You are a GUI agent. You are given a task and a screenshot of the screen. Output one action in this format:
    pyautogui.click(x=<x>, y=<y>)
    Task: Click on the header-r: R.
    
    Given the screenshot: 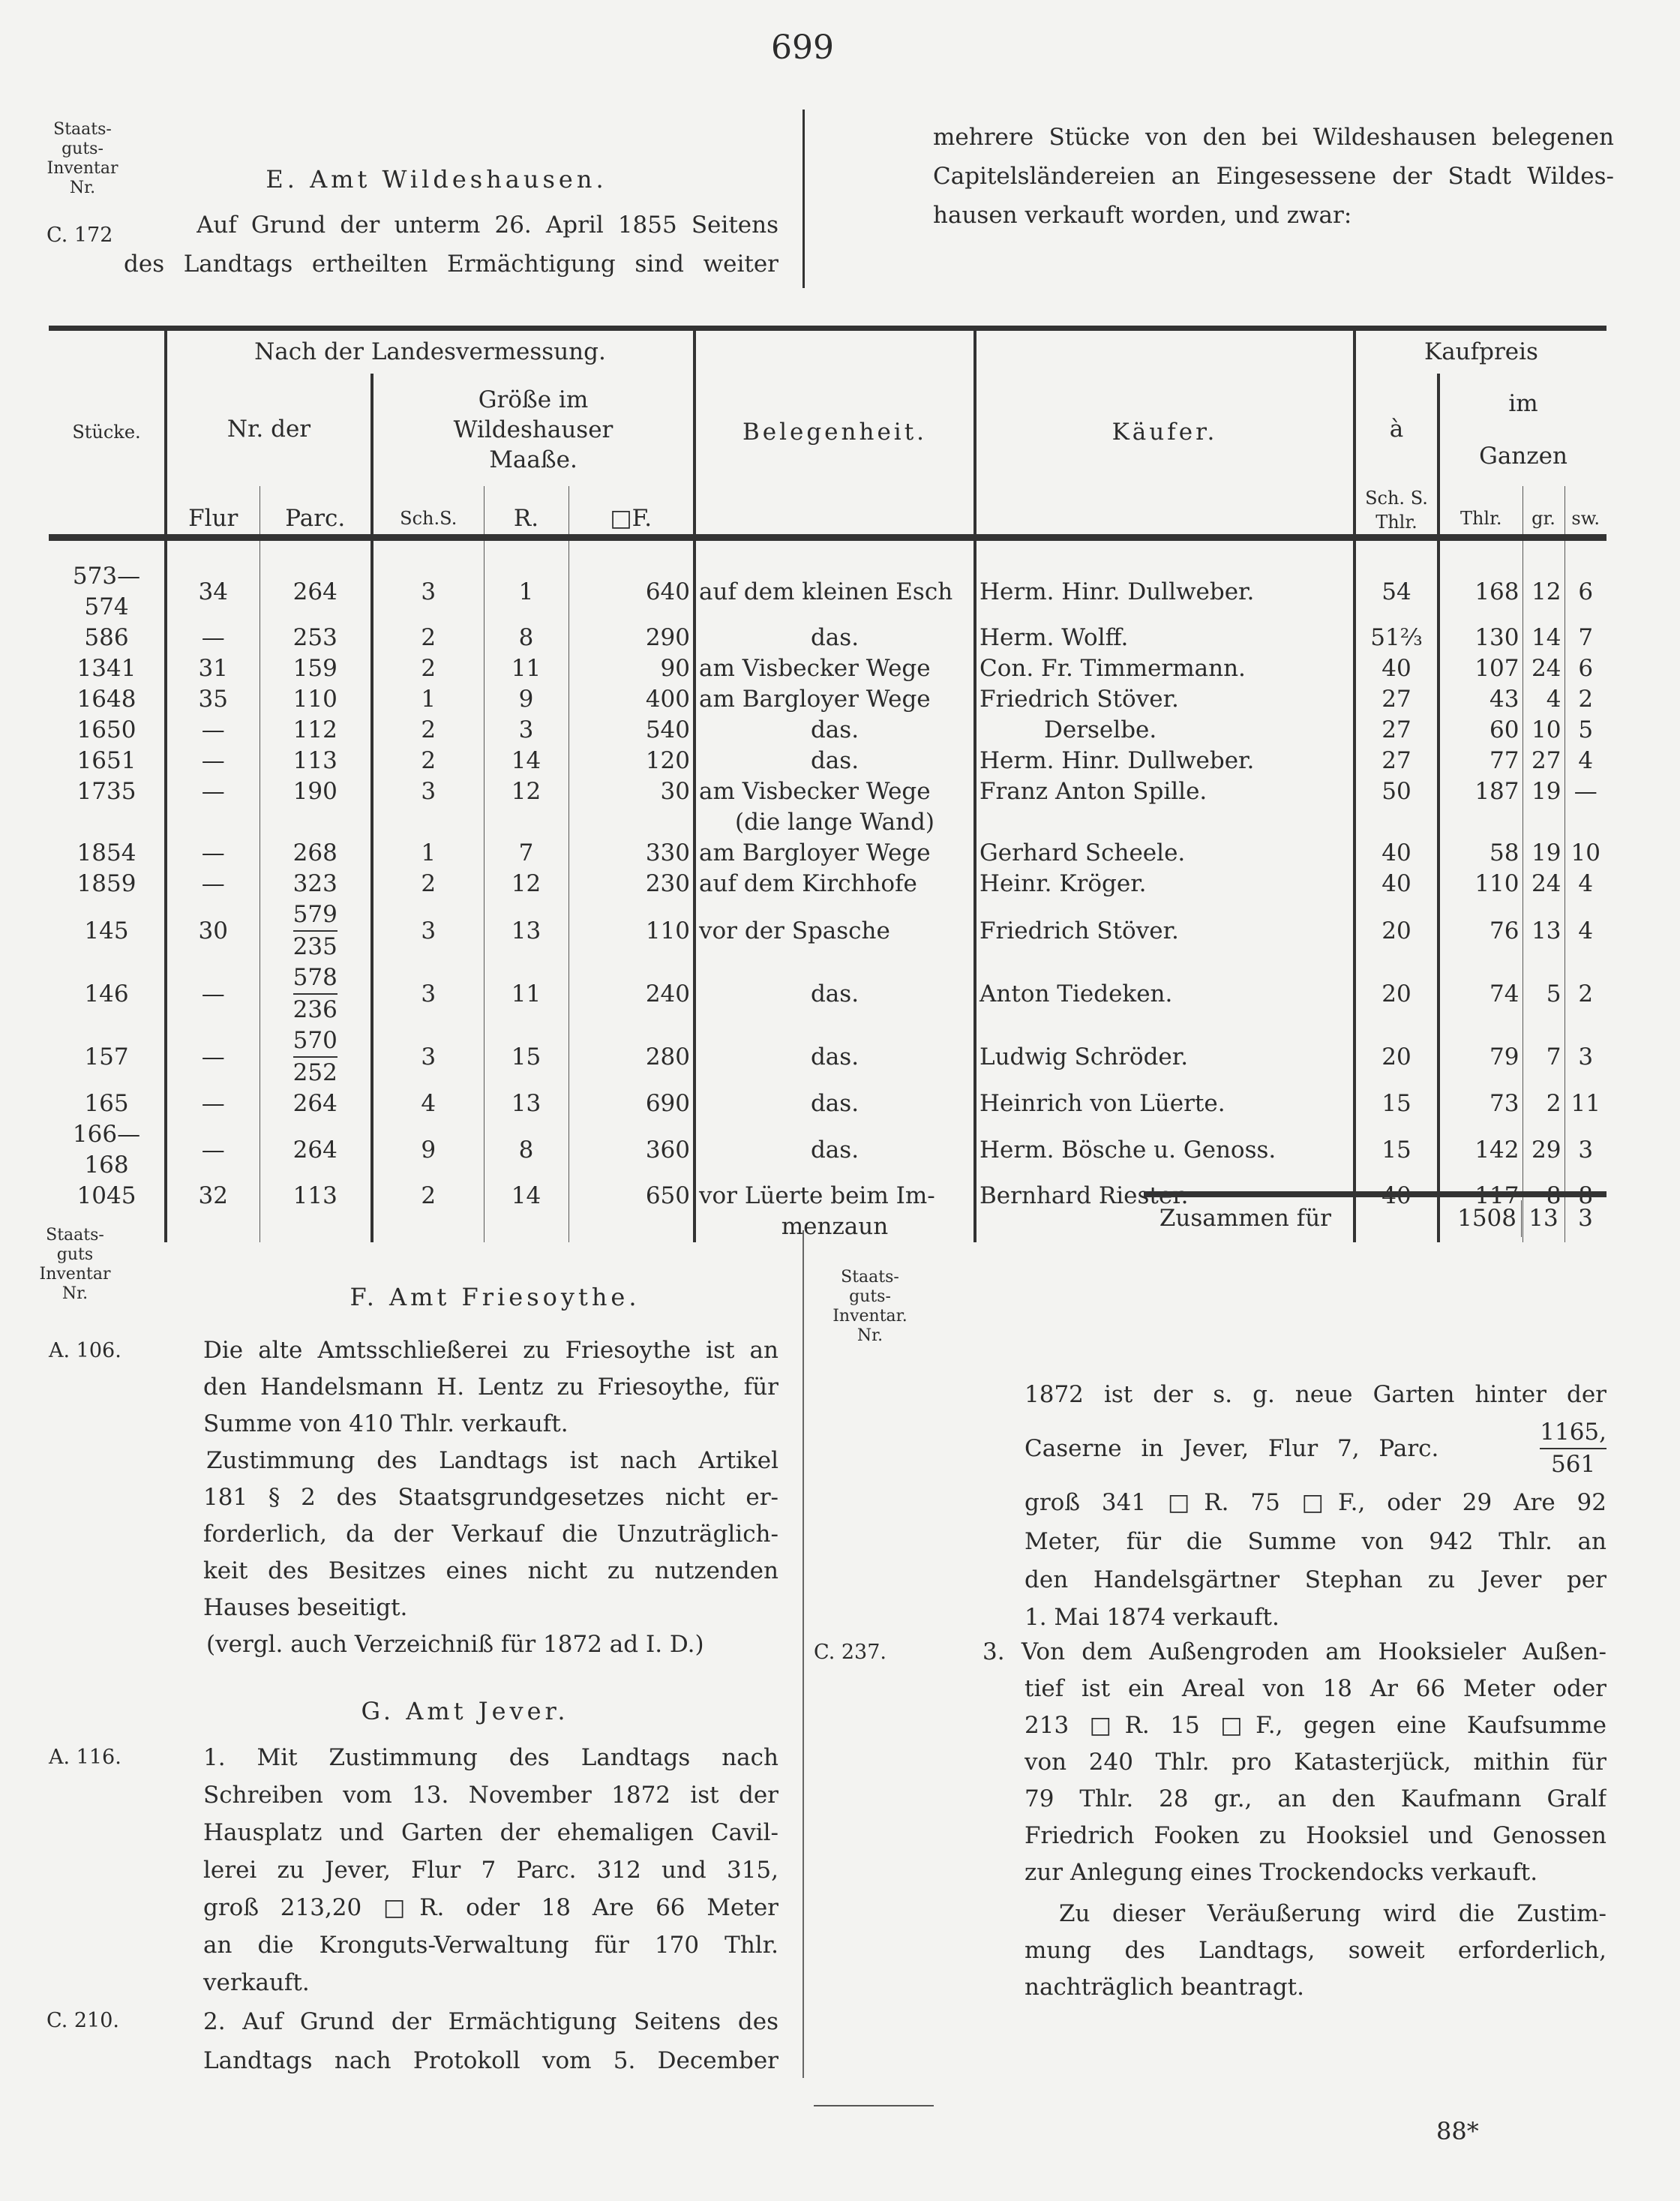 What is the action you would take?
    pyautogui.click(x=525, y=513)
    